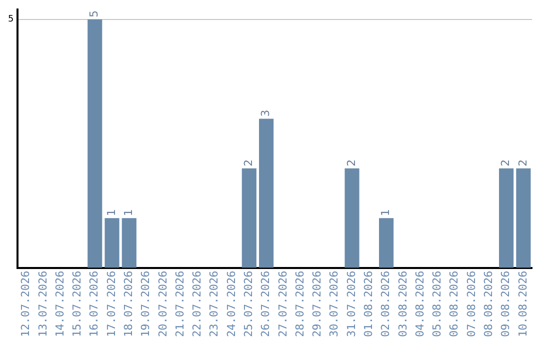  What do you see at coordinates (317, 304) in the screenshot?
I see `x-tick-label: 29.07.2026` at bounding box center [317, 304].